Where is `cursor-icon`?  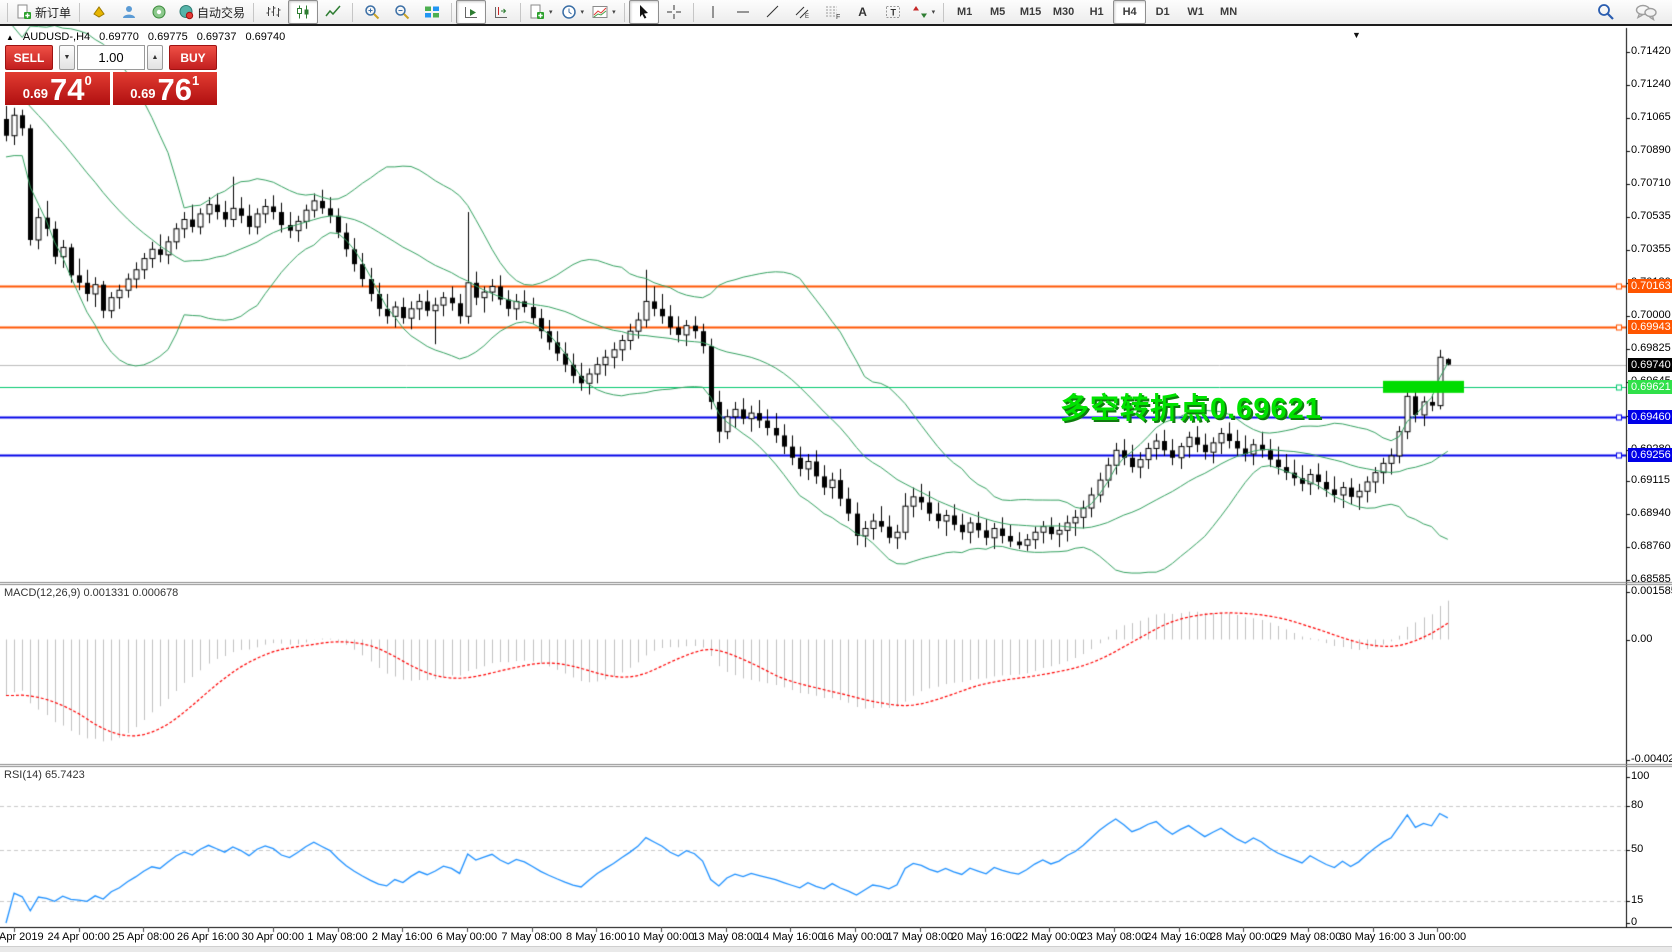
cursor-icon is located at coordinates (644, 12).